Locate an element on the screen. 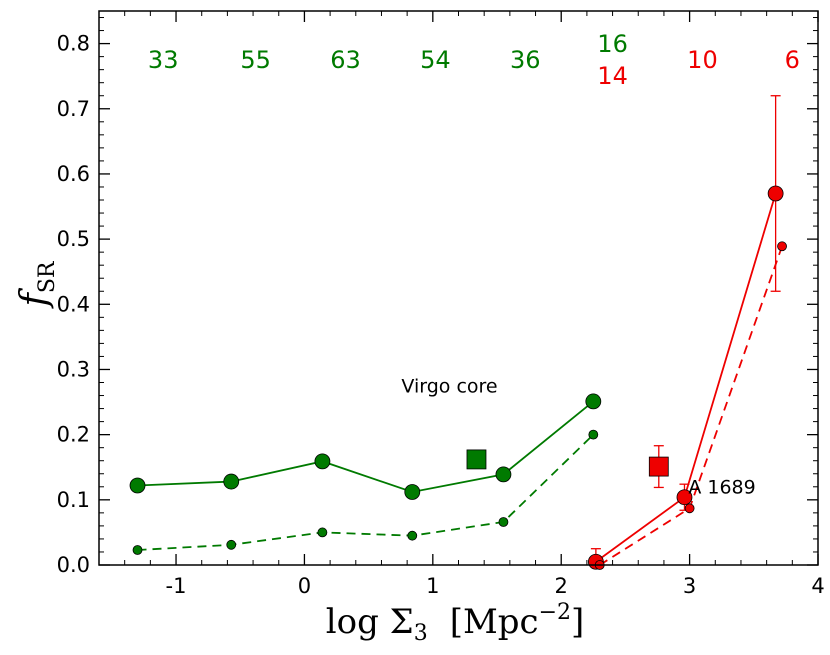 The height and width of the screenshot is (655, 830). x-axis-label: log Σ3 [Mpc−2] is located at coordinates (455, 623).